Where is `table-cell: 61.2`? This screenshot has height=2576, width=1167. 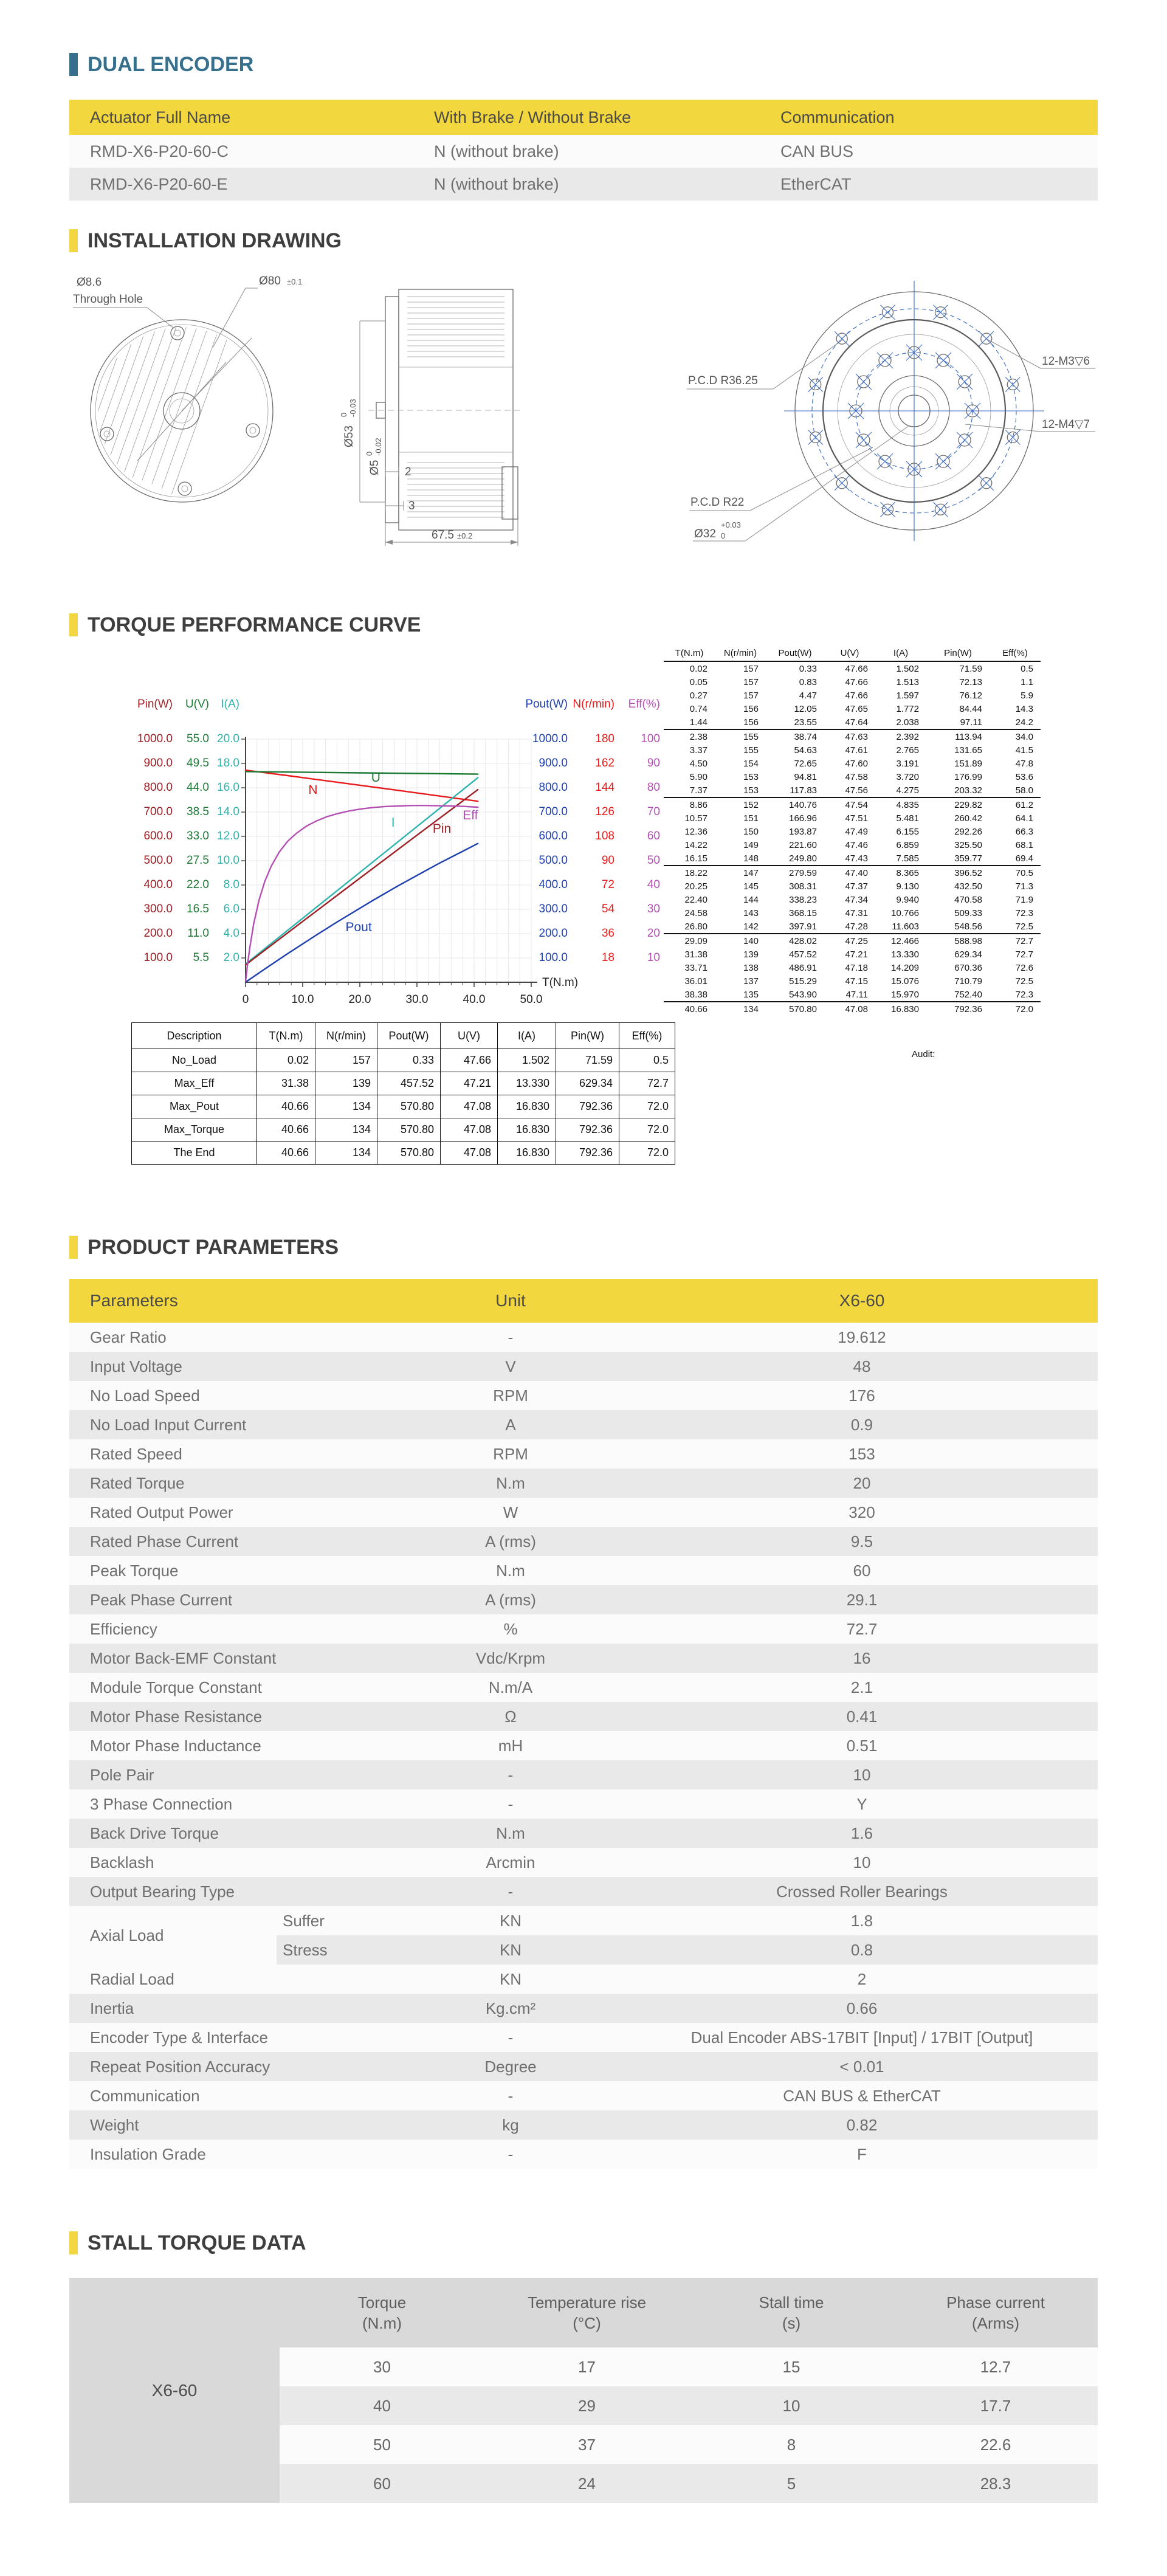 table-cell: 61.2 is located at coordinates (1024, 804).